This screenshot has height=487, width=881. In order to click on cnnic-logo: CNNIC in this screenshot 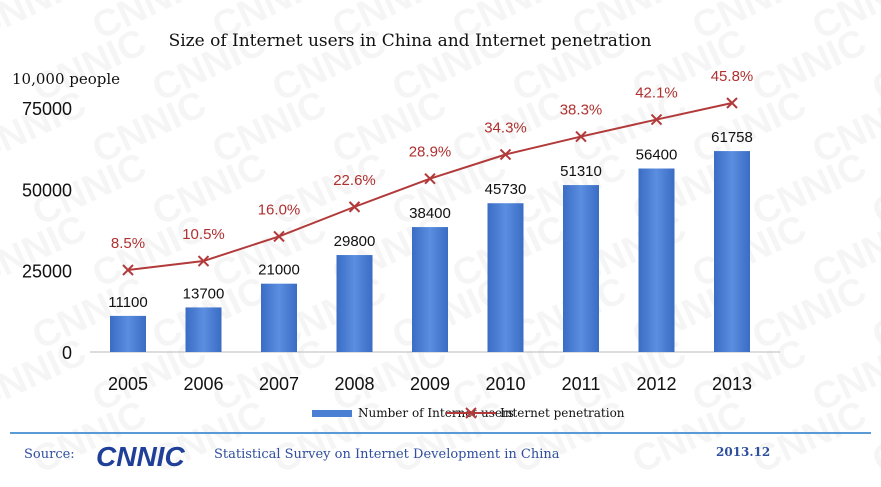, I will do `click(140, 456)`.